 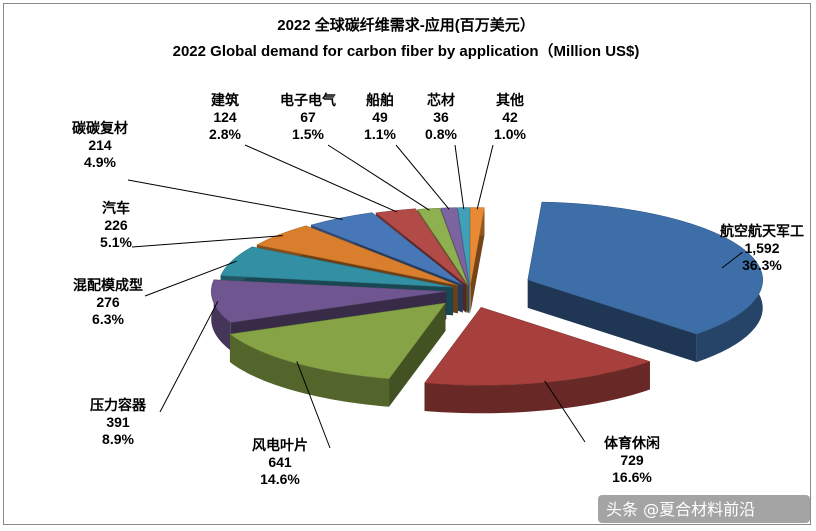 What do you see at coordinates (612, 321) in the screenshot?
I see `slice-wall` at bounding box center [612, 321].